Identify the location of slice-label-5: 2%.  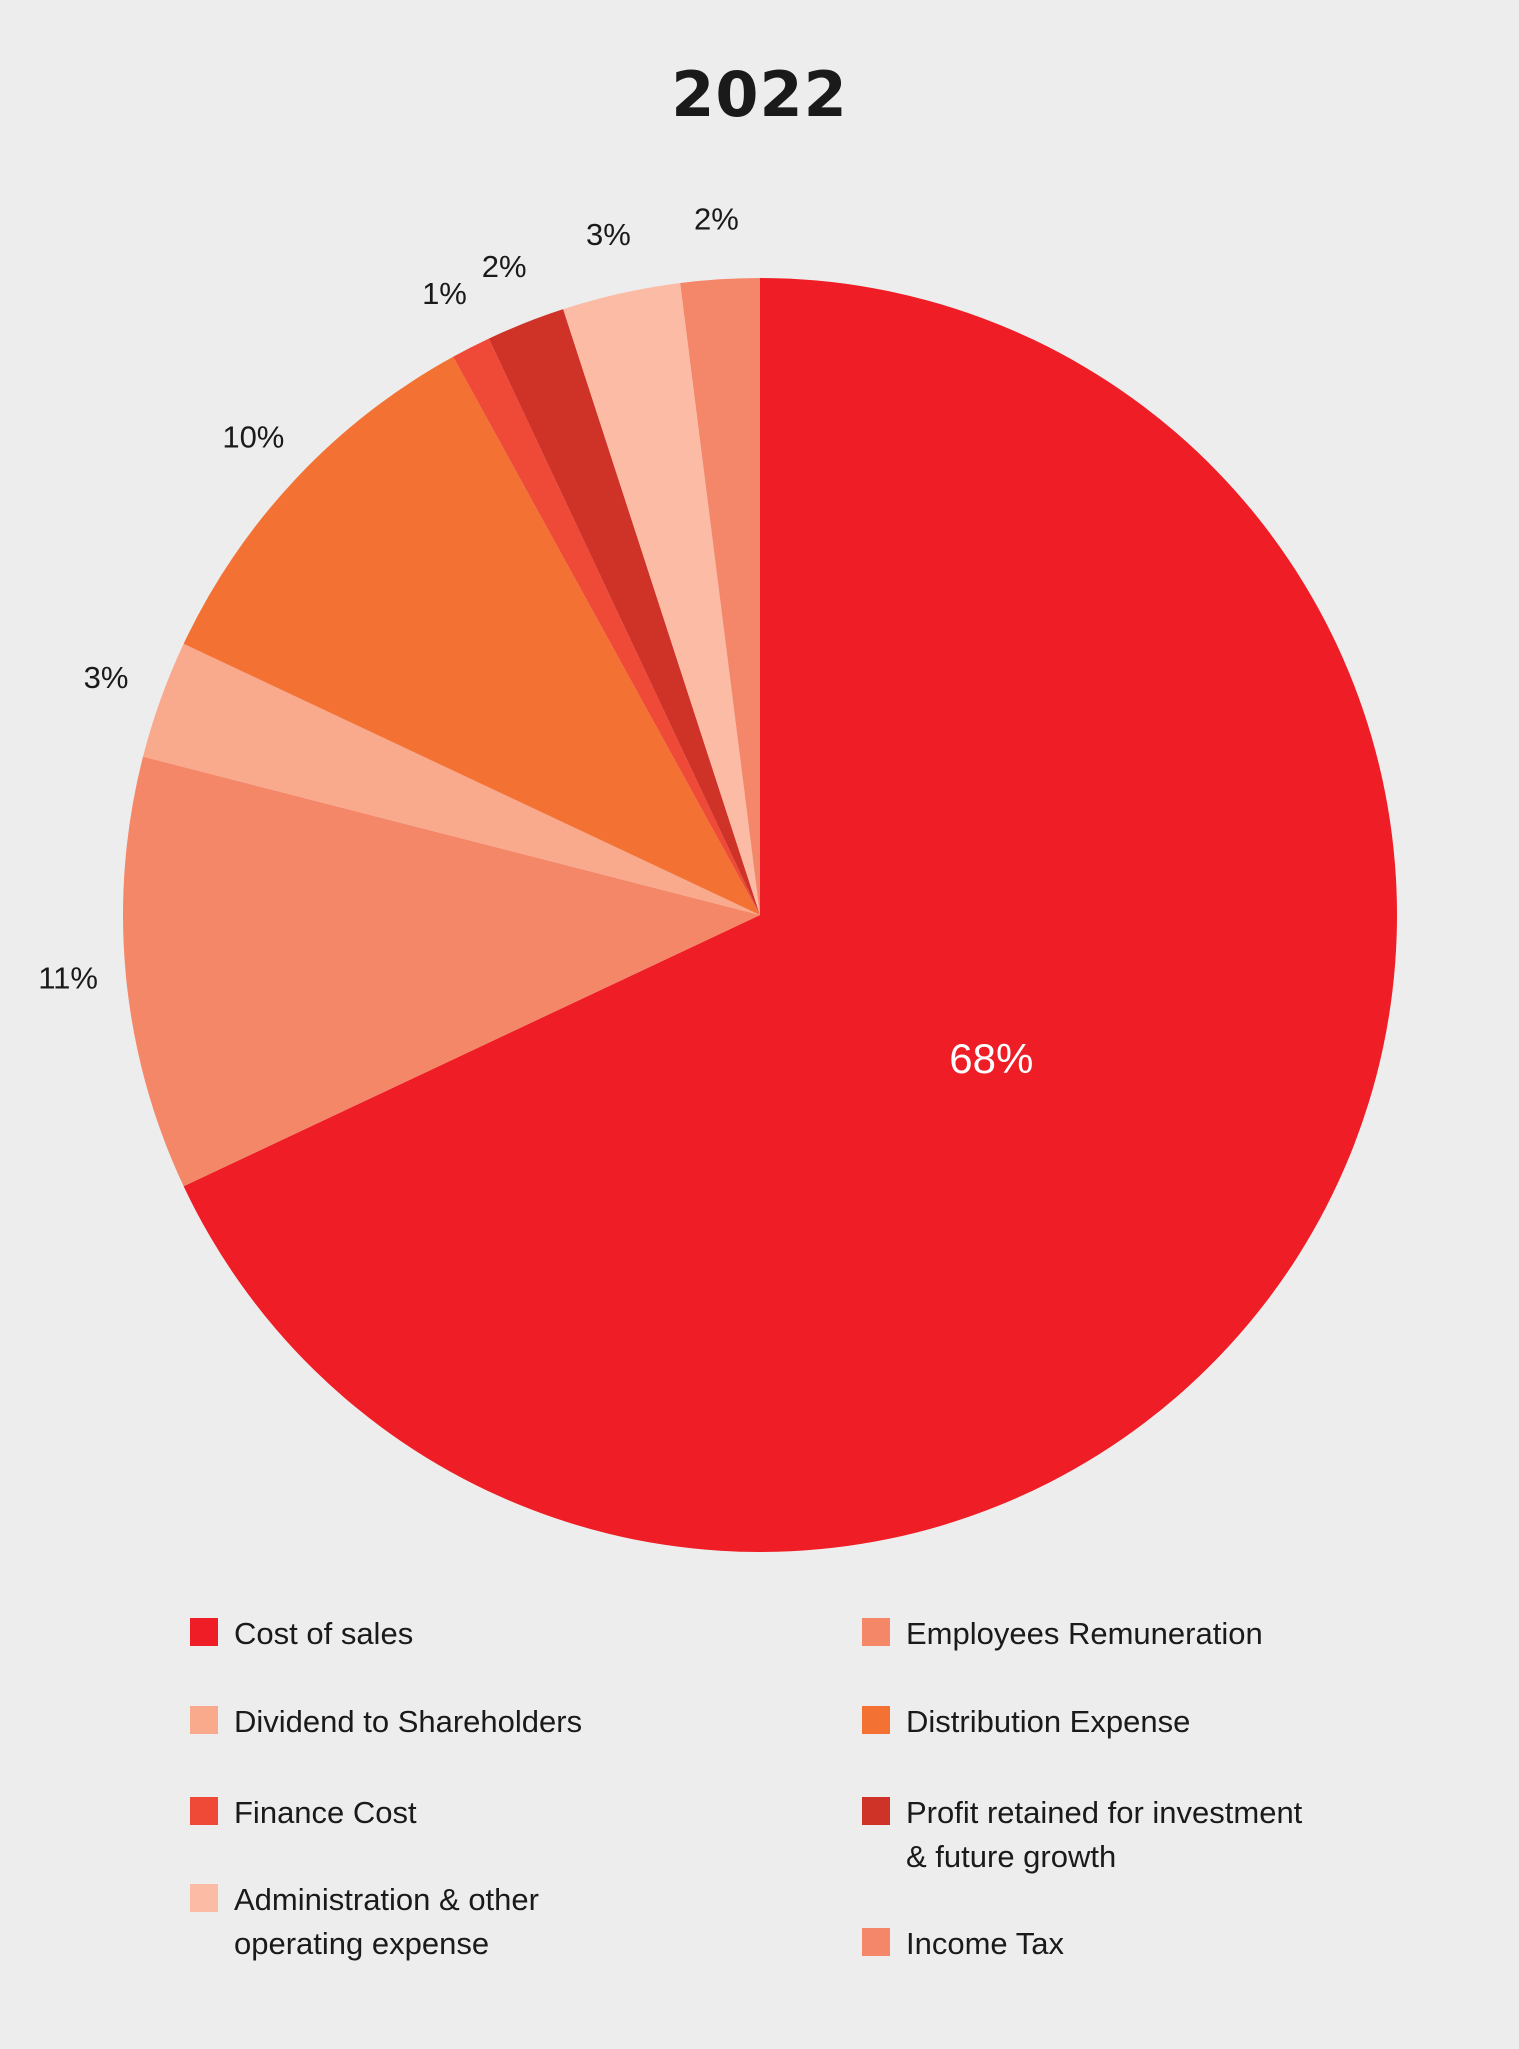
(504, 266).